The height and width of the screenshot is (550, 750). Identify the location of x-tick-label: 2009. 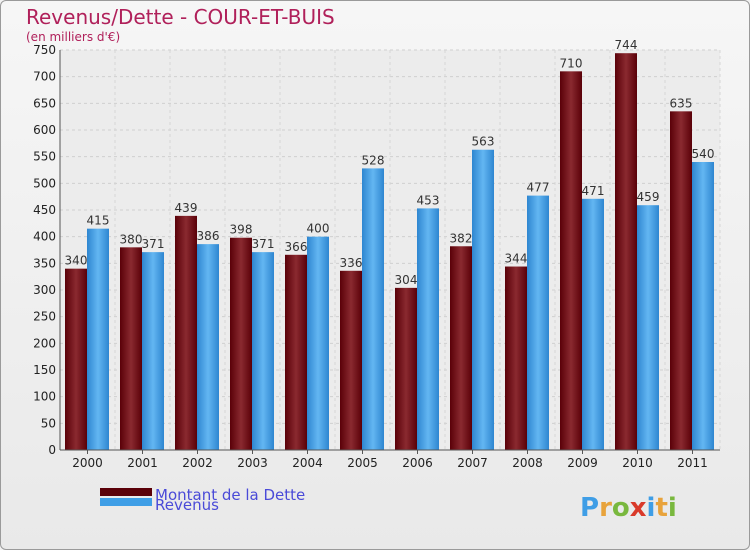
(582, 463).